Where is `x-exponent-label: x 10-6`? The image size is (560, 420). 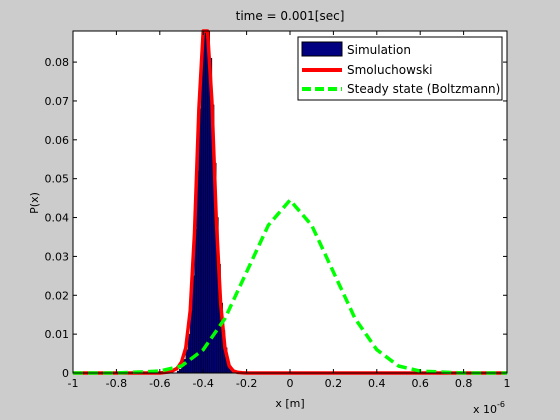
x-exponent-label: x 10-6 is located at coordinates (489, 408).